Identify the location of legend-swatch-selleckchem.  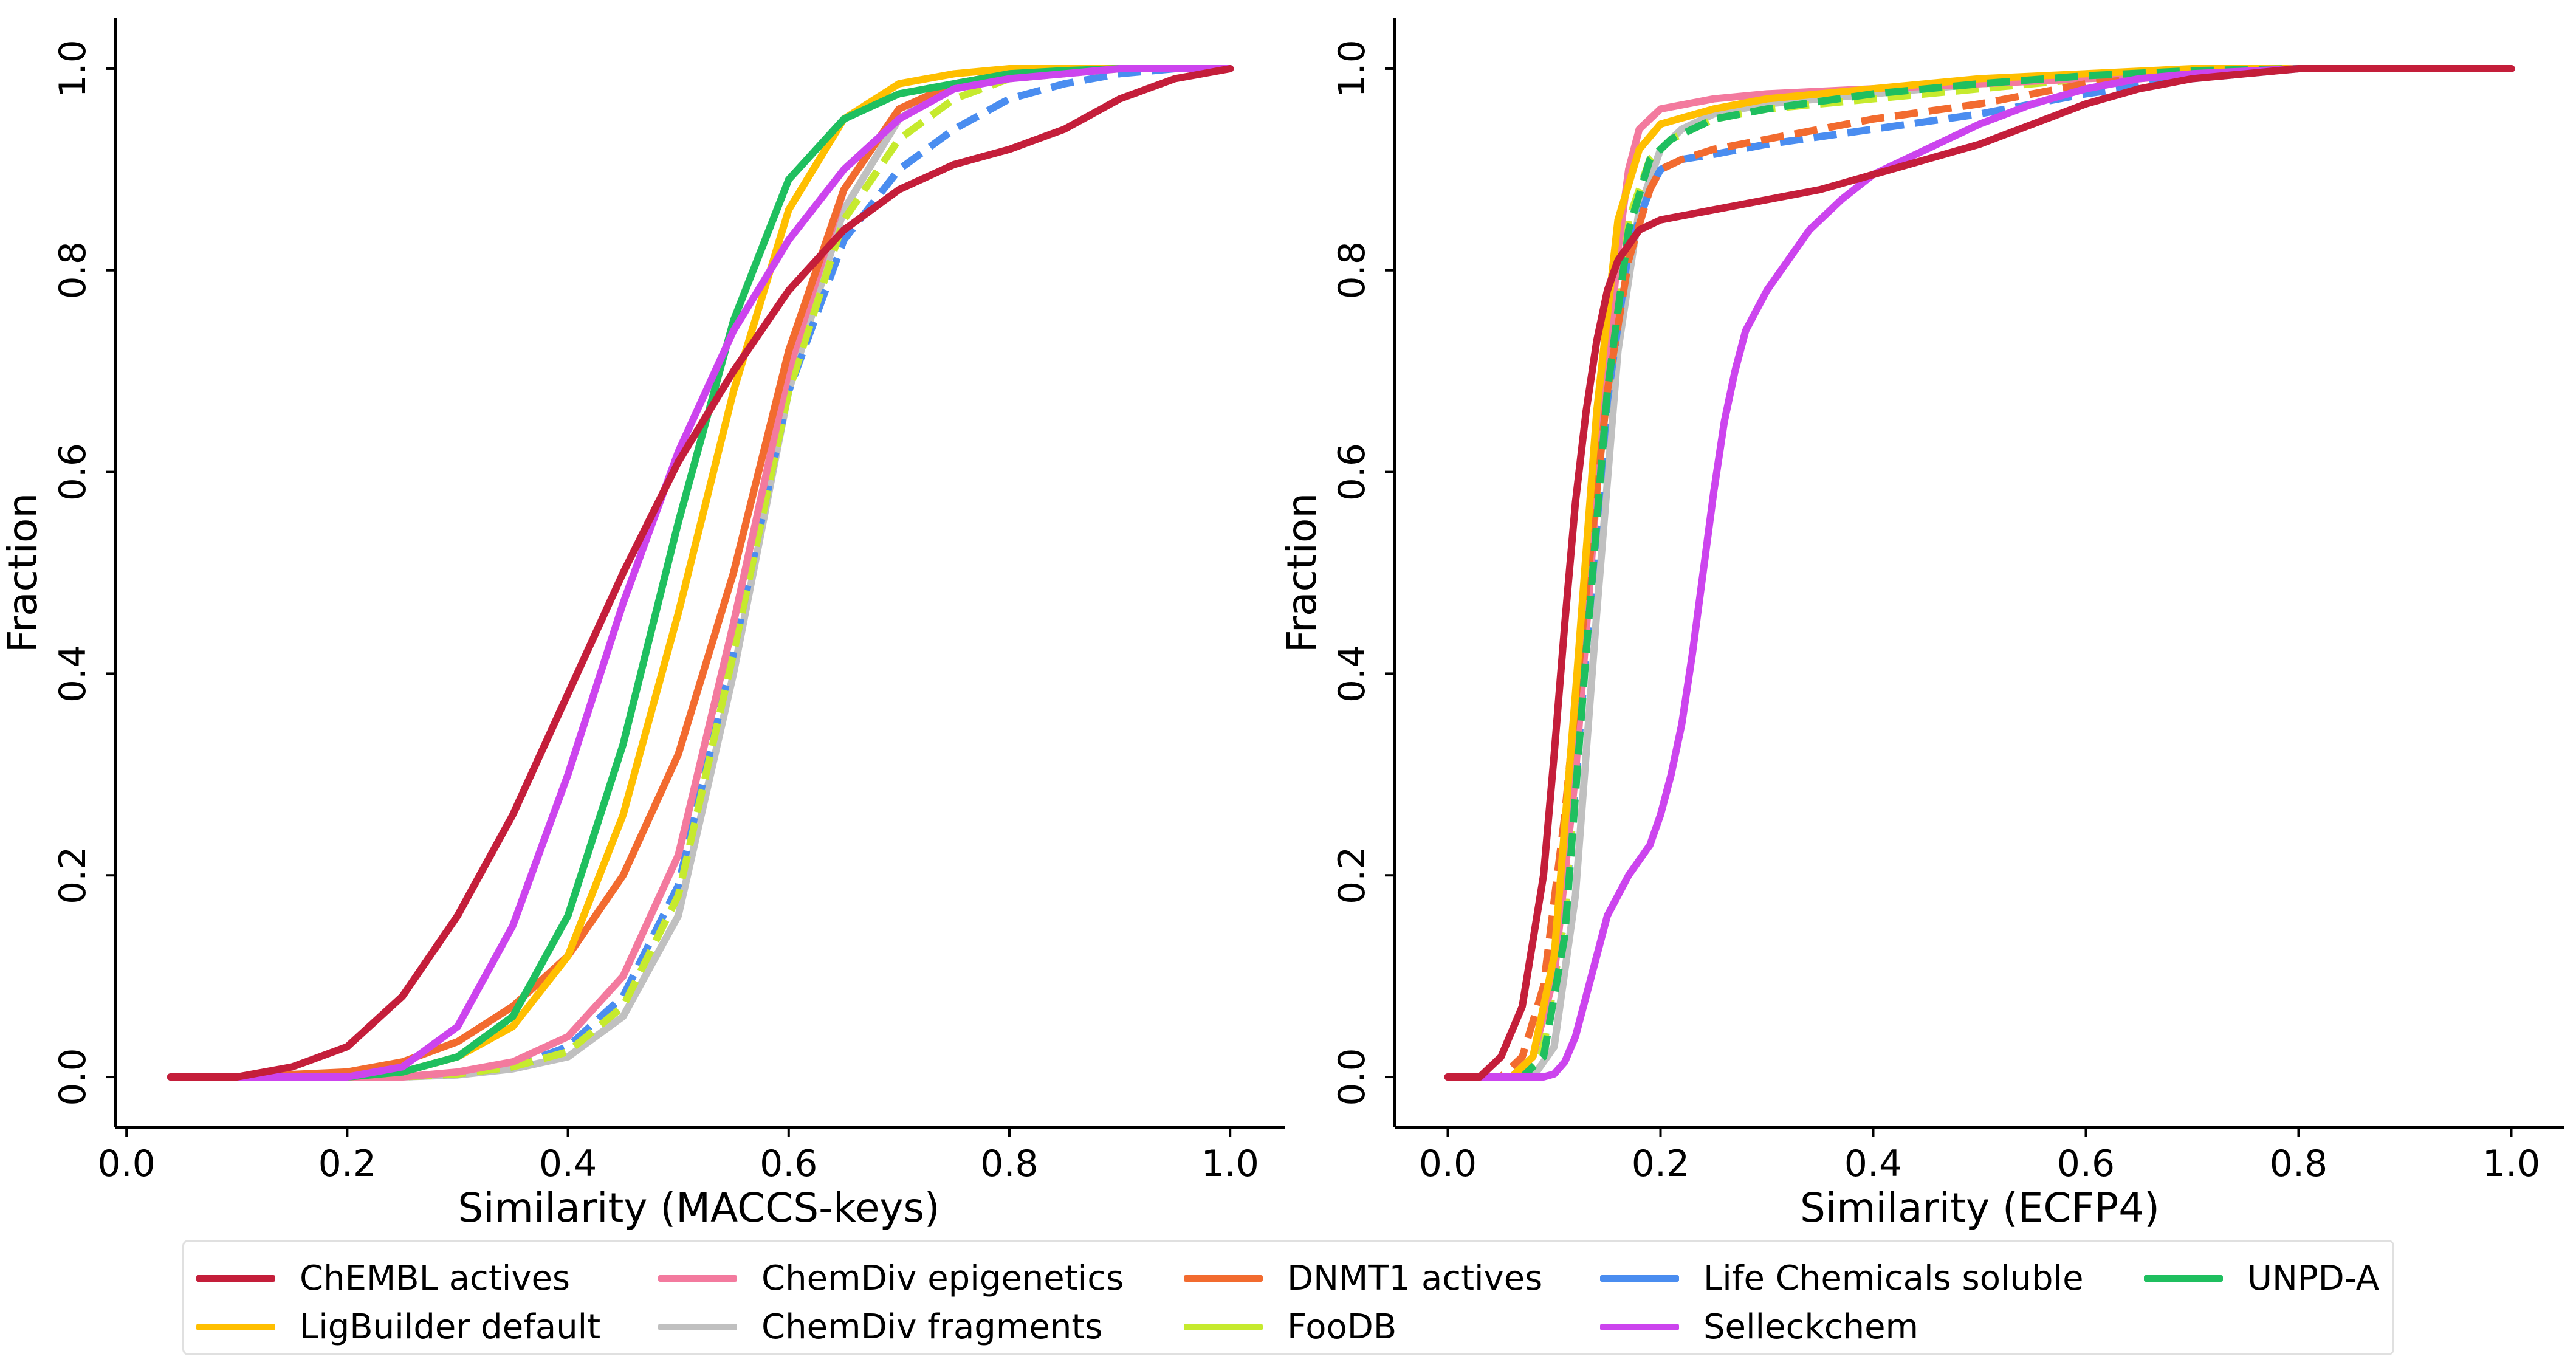
(1639, 1327).